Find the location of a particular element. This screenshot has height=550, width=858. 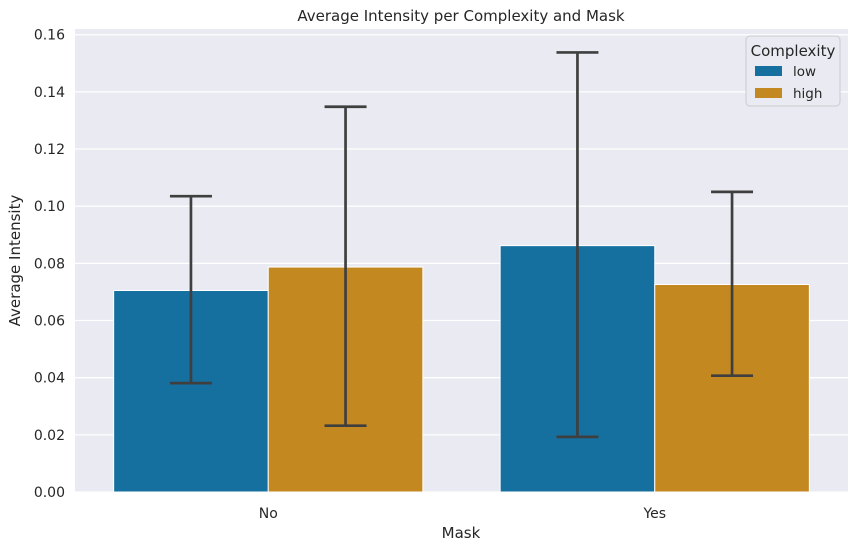

legend-title: Complexity is located at coordinates (793, 51).